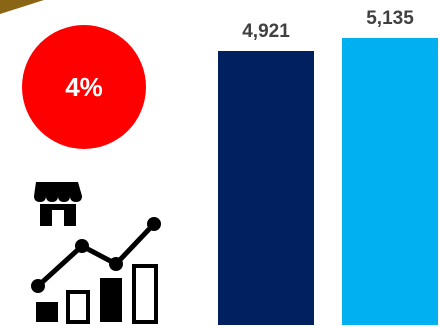 The height and width of the screenshot is (329, 441). Describe the element at coordinates (266, 31) in the screenshot. I see `bar-value-label-1: 4,921` at that location.